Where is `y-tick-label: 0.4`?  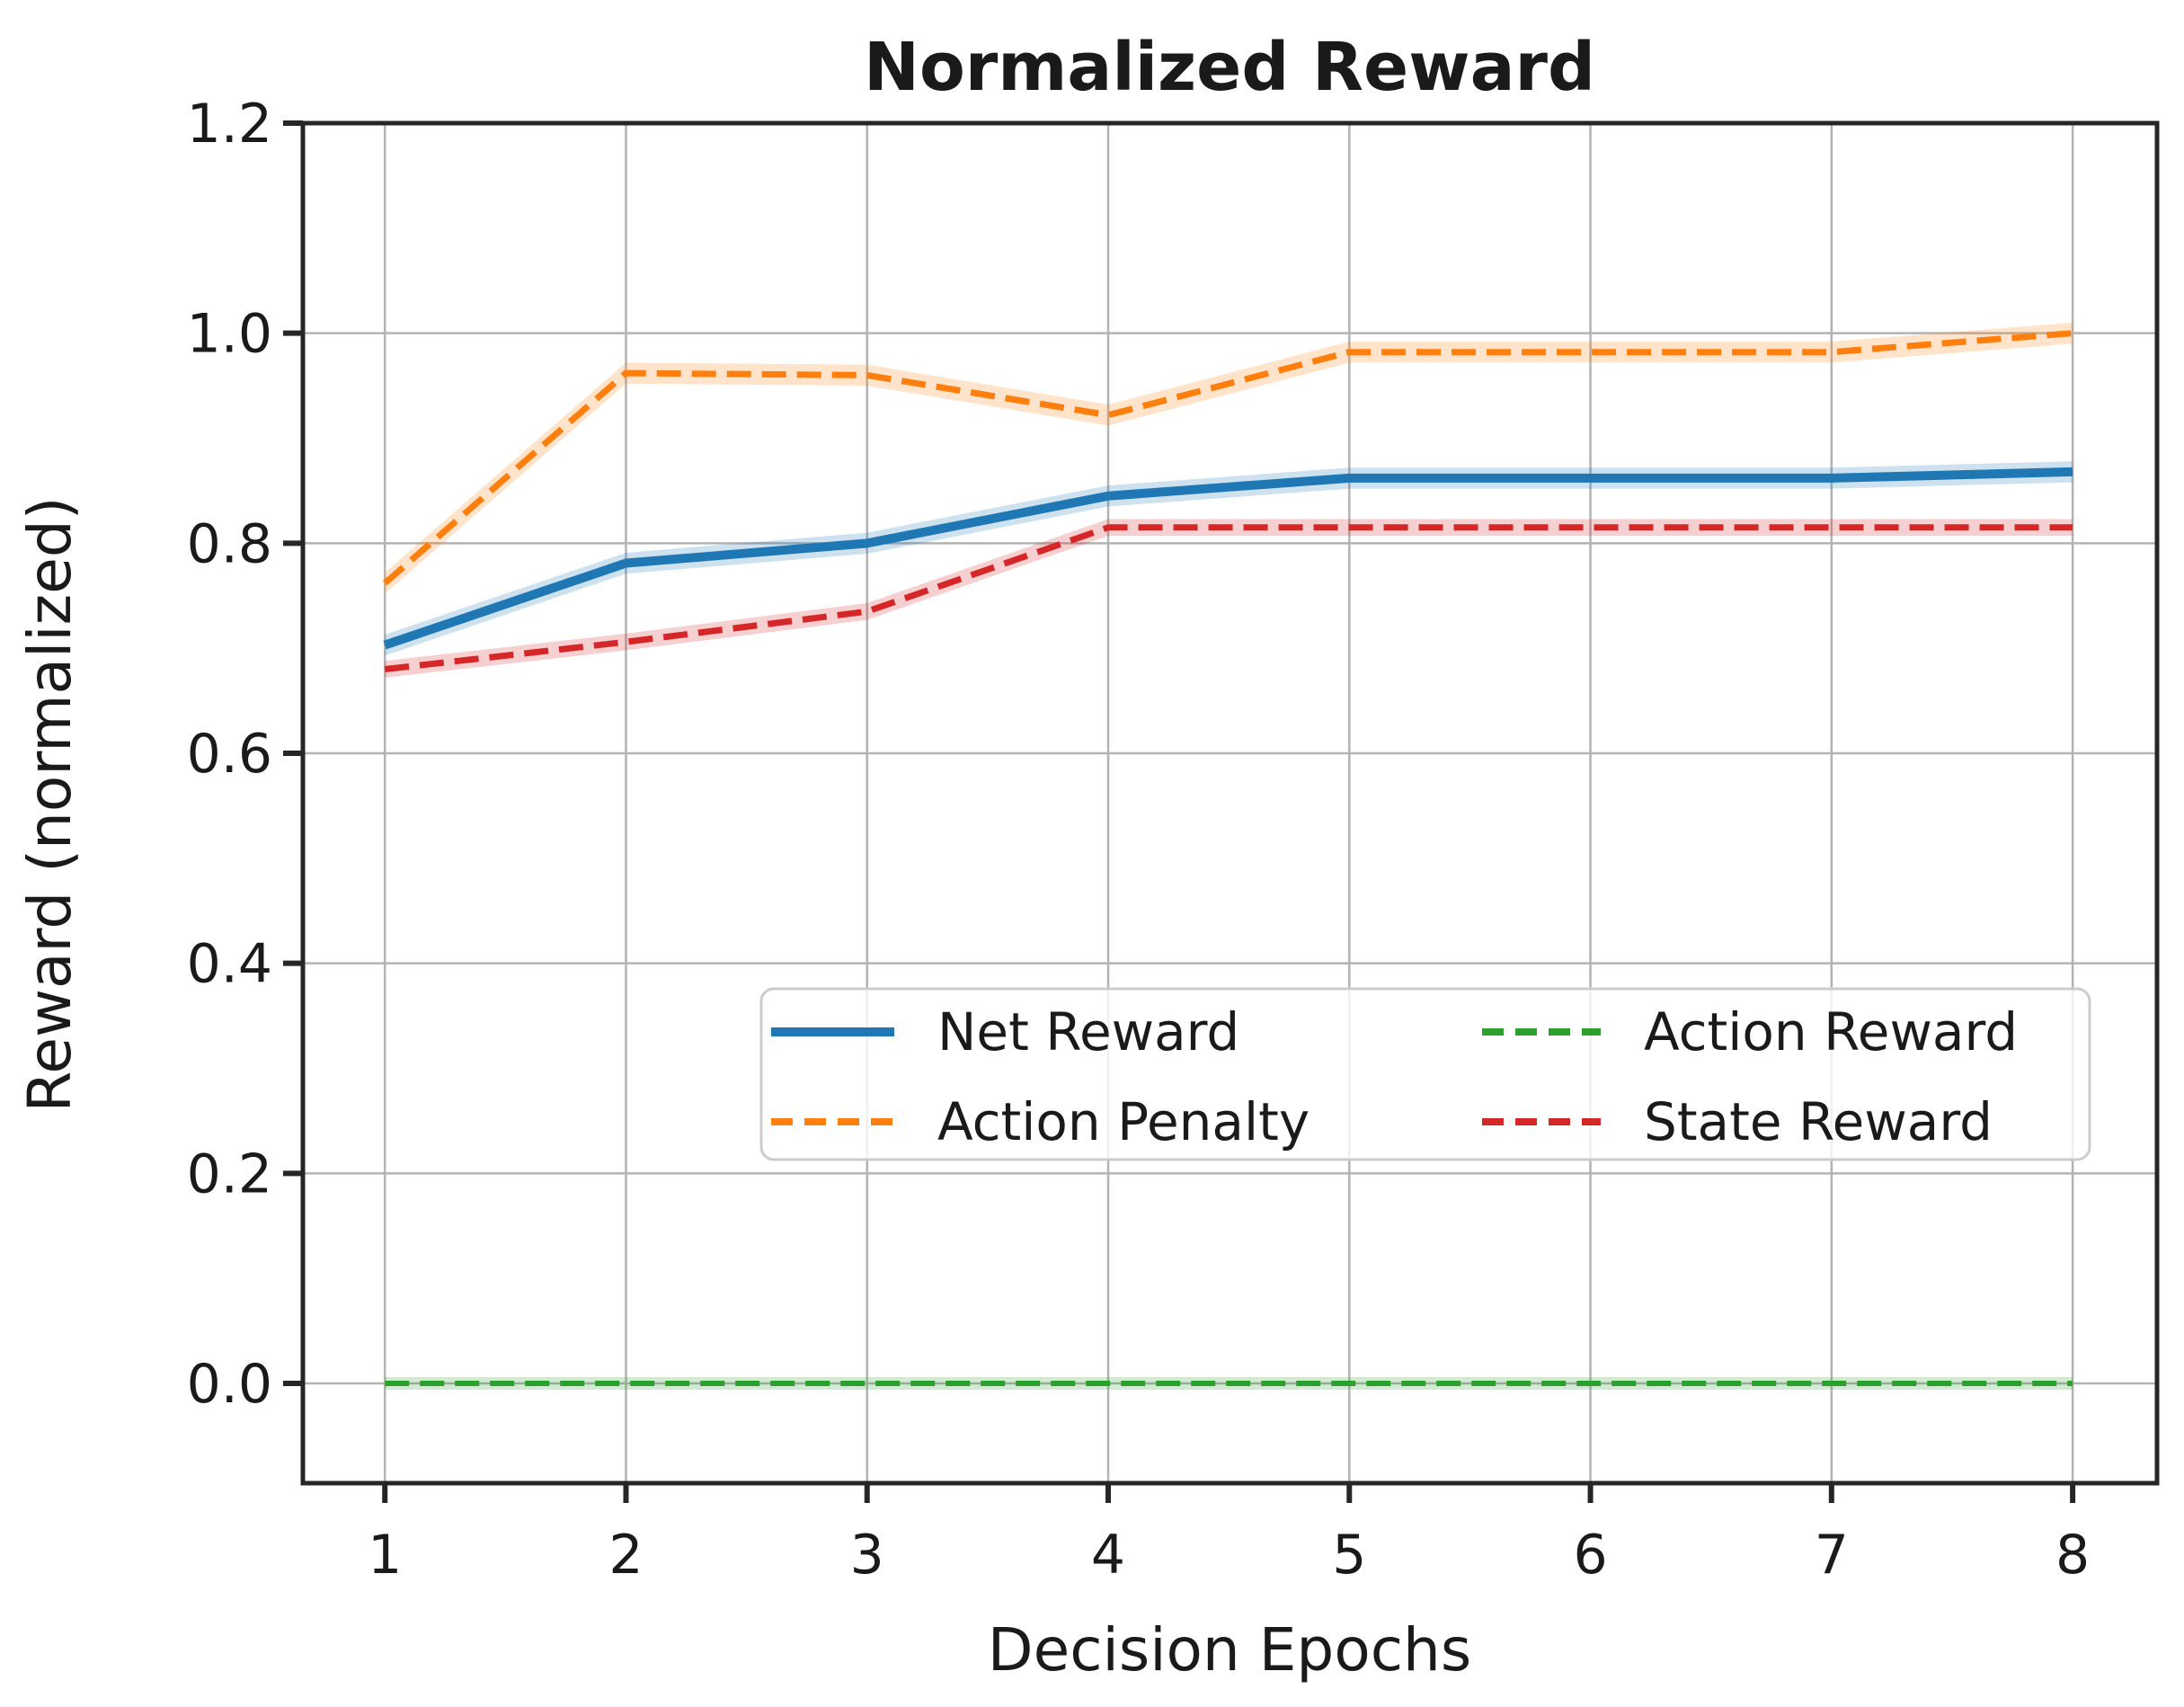
y-tick-label: 0.4 is located at coordinates (230, 965).